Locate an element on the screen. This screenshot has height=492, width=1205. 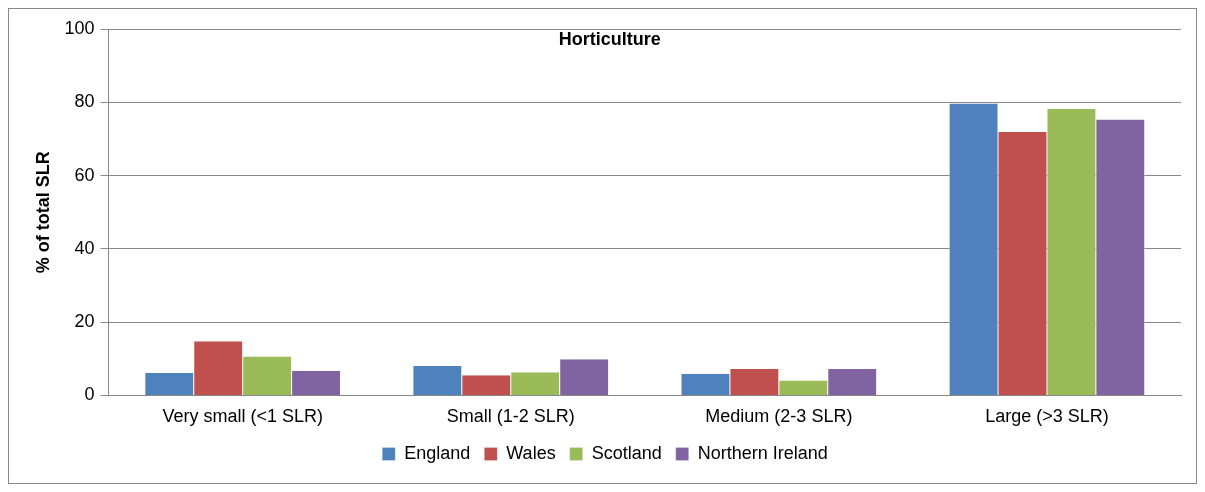
x-tick-label: Large (>3 SLR) is located at coordinates (1047, 416).